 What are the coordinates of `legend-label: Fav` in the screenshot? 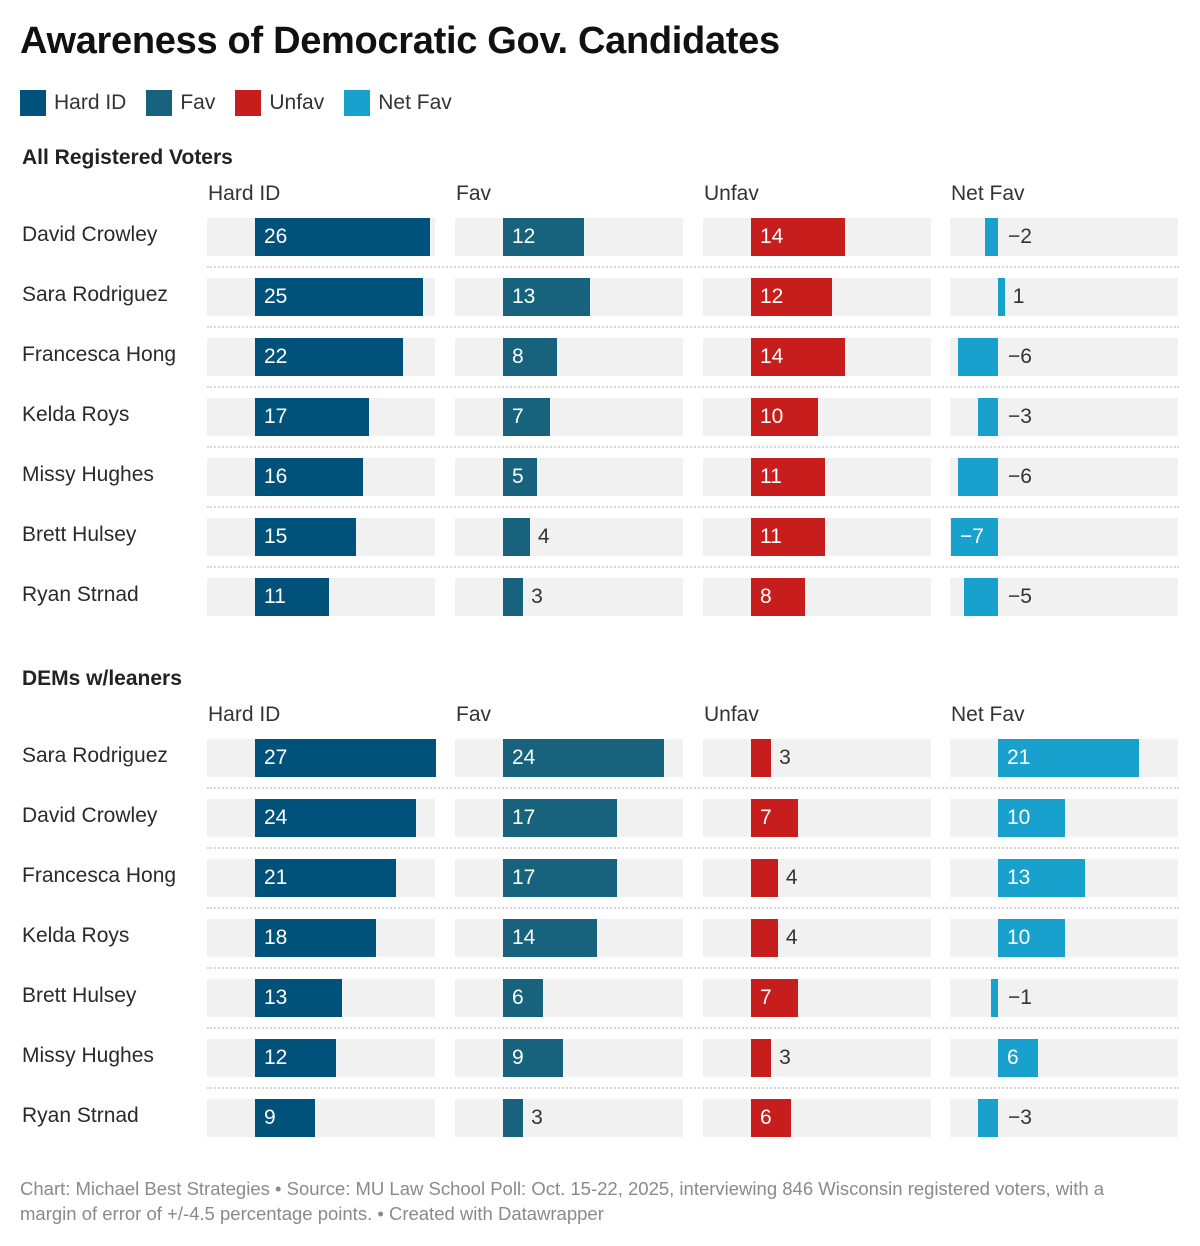 It's located at (198, 102).